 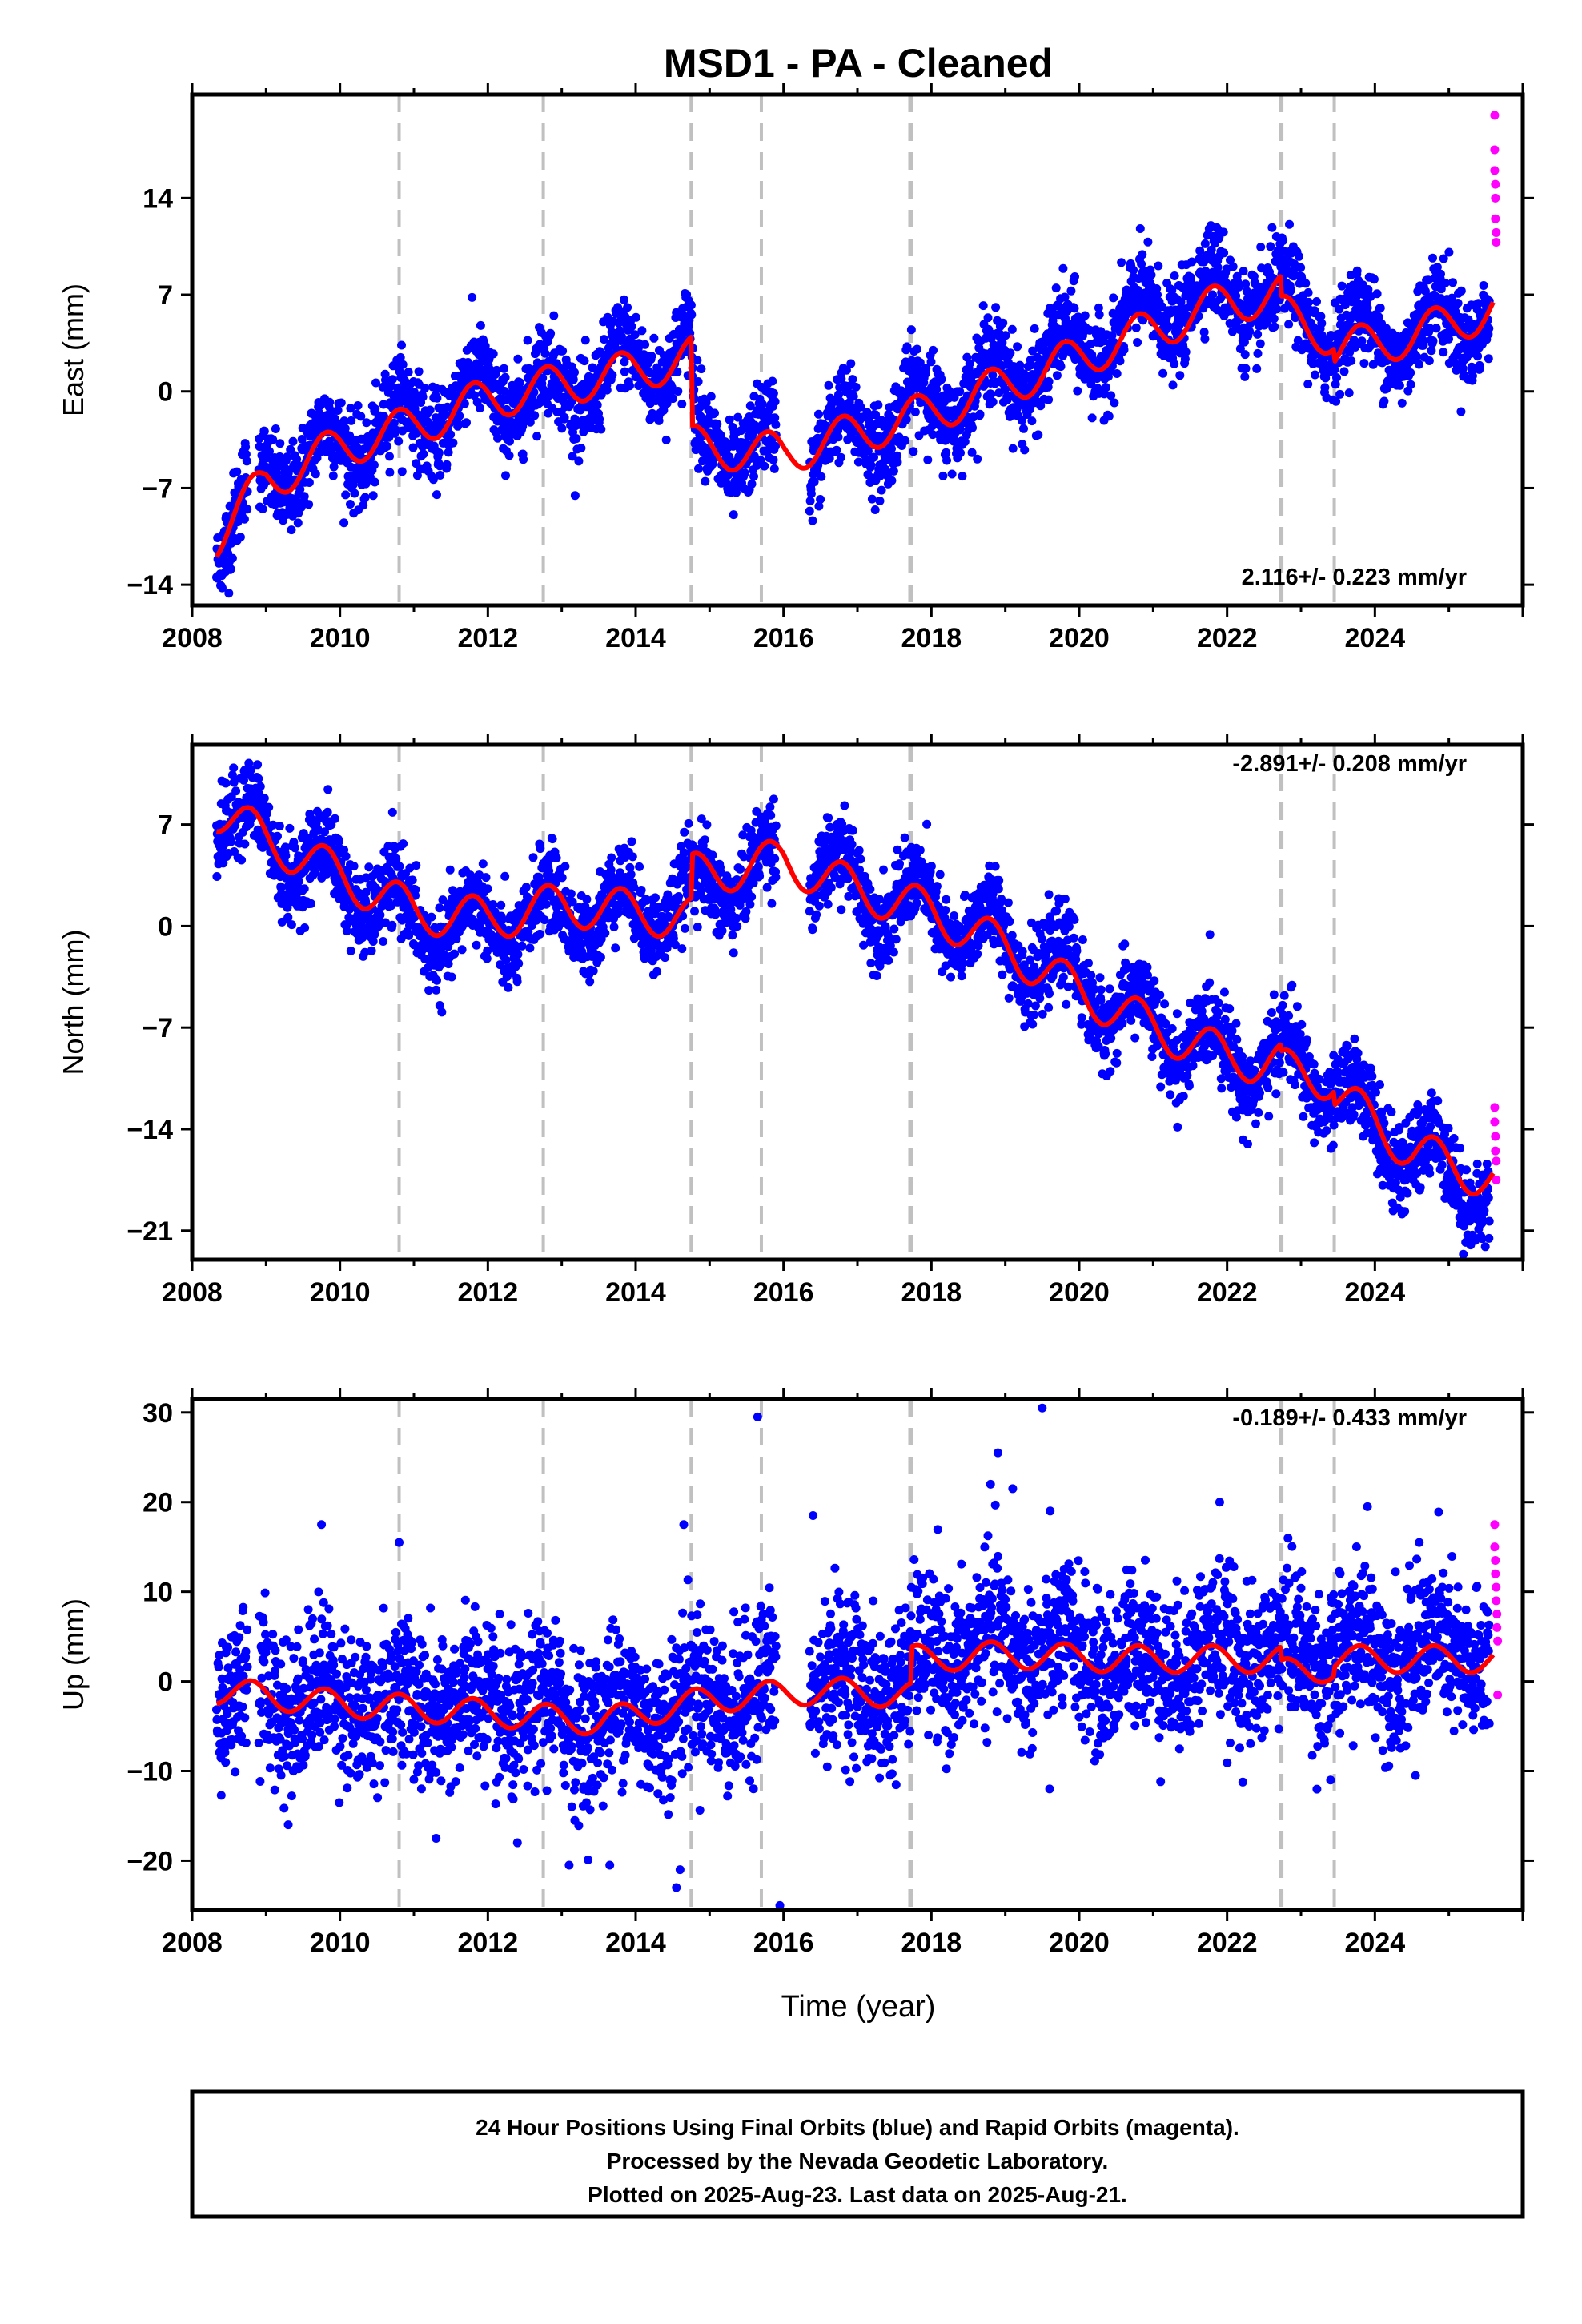 I want to click on y-tick-label: −14, so click(x=149, y=585).